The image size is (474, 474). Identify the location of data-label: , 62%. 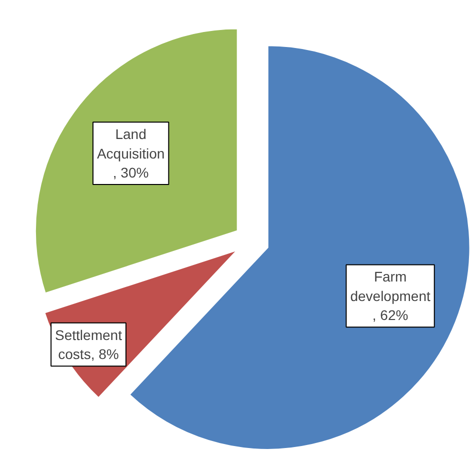
(390, 315).